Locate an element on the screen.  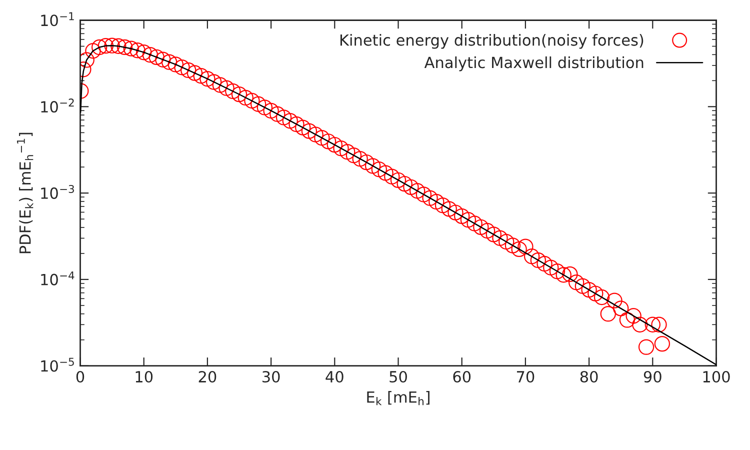
x-tick-label: 40 is located at coordinates (335, 376).